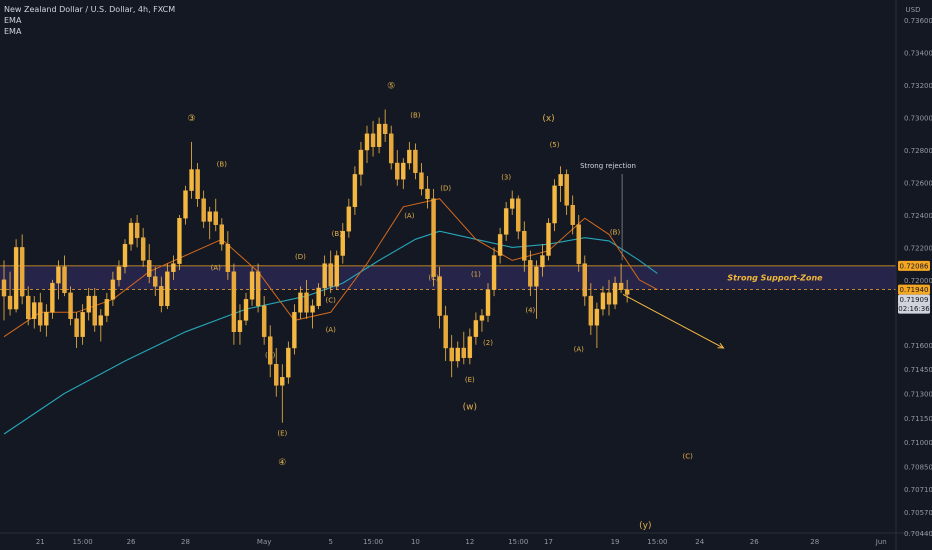 The image size is (932, 550). What do you see at coordinates (918, 419) in the screenshot?
I see `price-tick-label: 0.71150` at bounding box center [918, 419].